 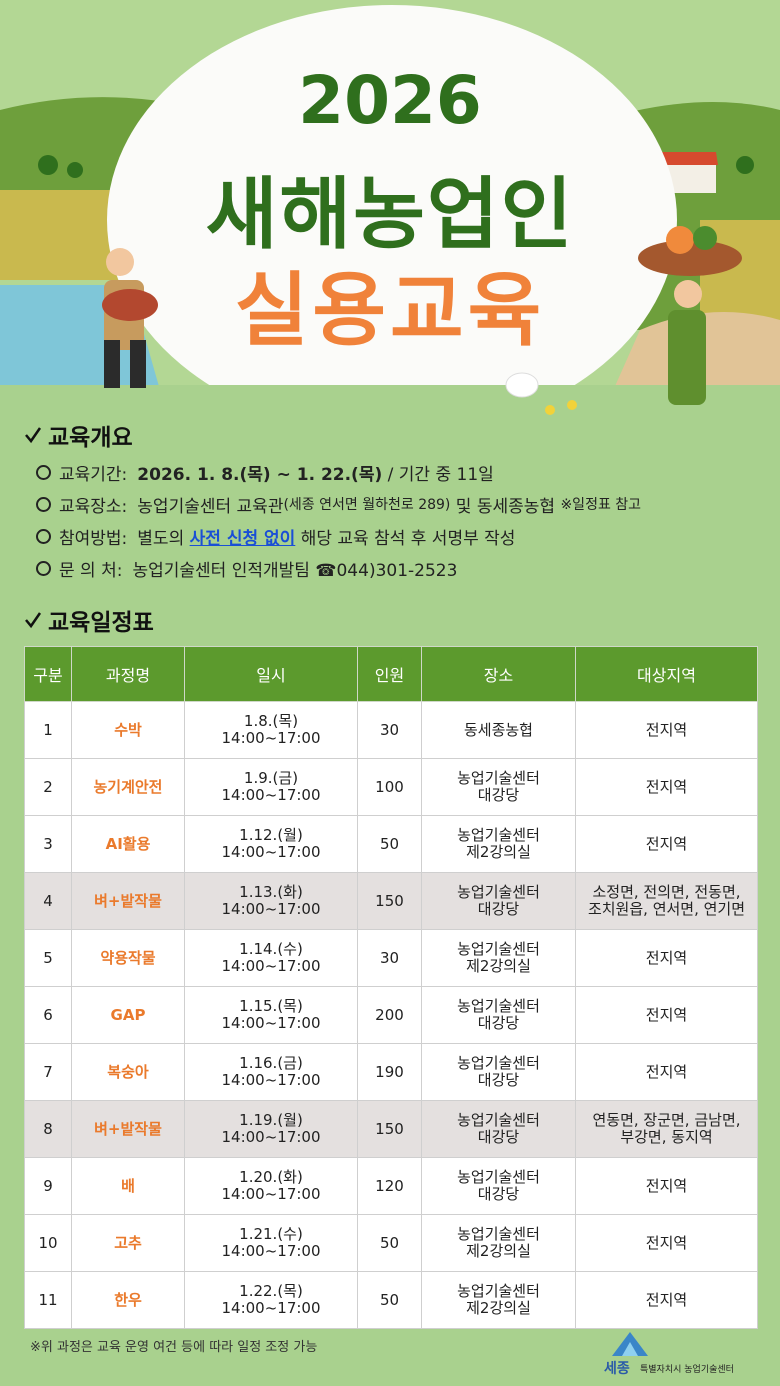 What do you see at coordinates (271, 1243) in the screenshot?
I see `table-cell: 1.21.(수) 14:00~17:00` at bounding box center [271, 1243].